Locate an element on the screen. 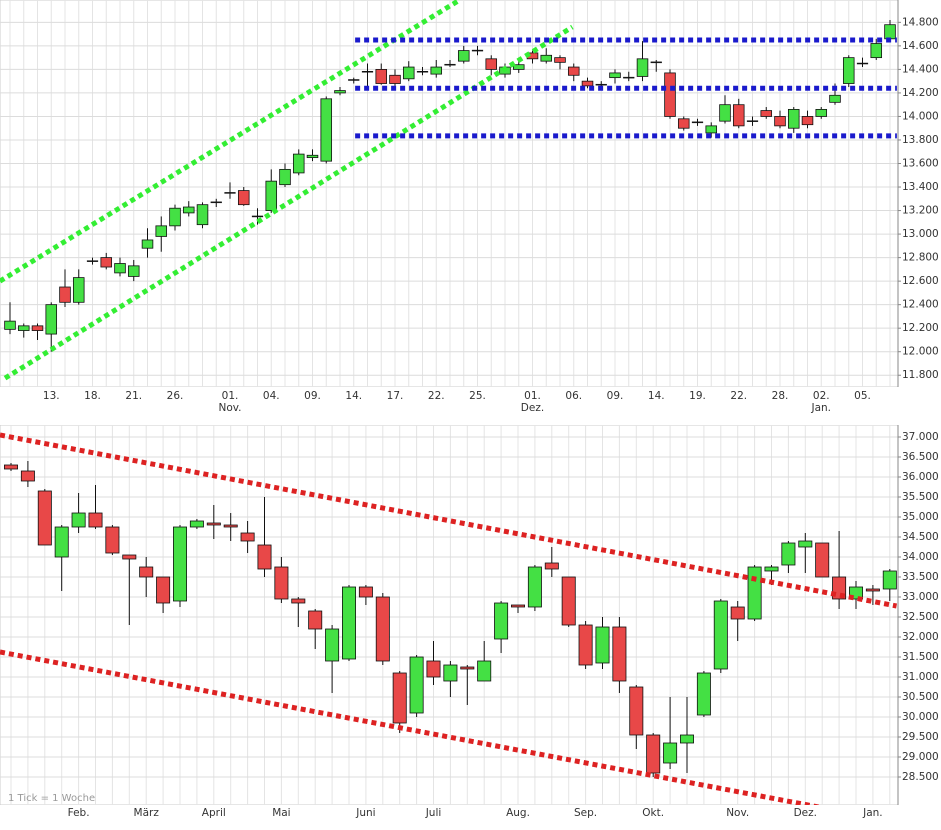  y-tick-label: 11.800 is located at coordinates (920, 375).